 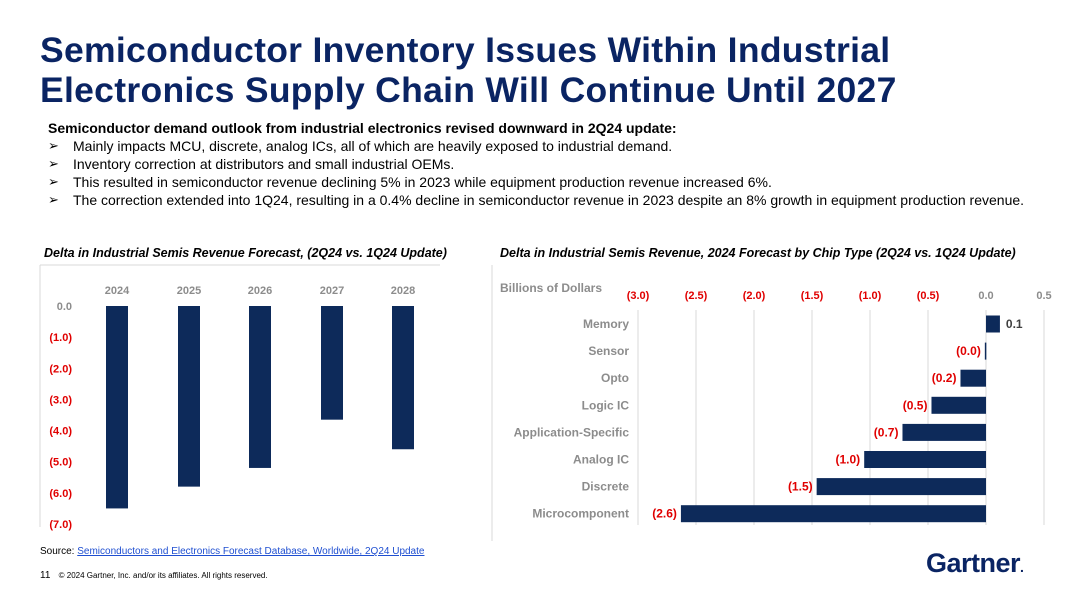 What do you see at coordinates (601, 460) in the screenshot?
I see `category-label: Analog IC` at bounding box center [601, 460].